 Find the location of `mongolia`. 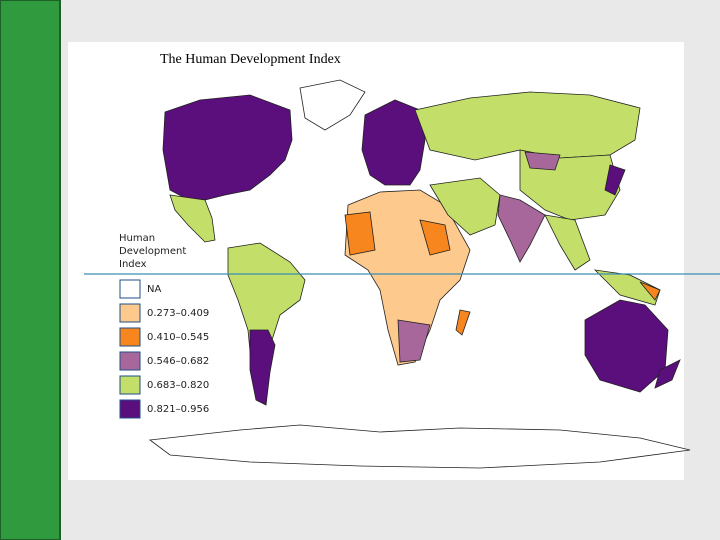

mongolia is located at coordinates (542, 161).